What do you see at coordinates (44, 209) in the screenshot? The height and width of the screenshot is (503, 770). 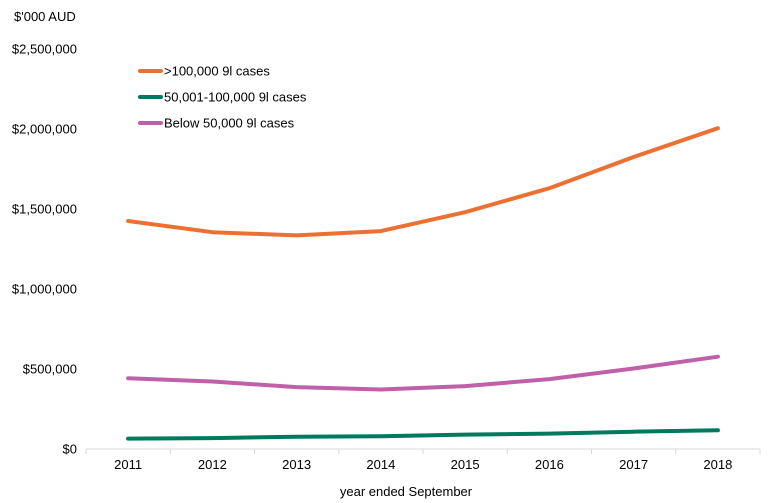 I see `y-tick-label: $1,500,000` at bounding box center [44, 209].